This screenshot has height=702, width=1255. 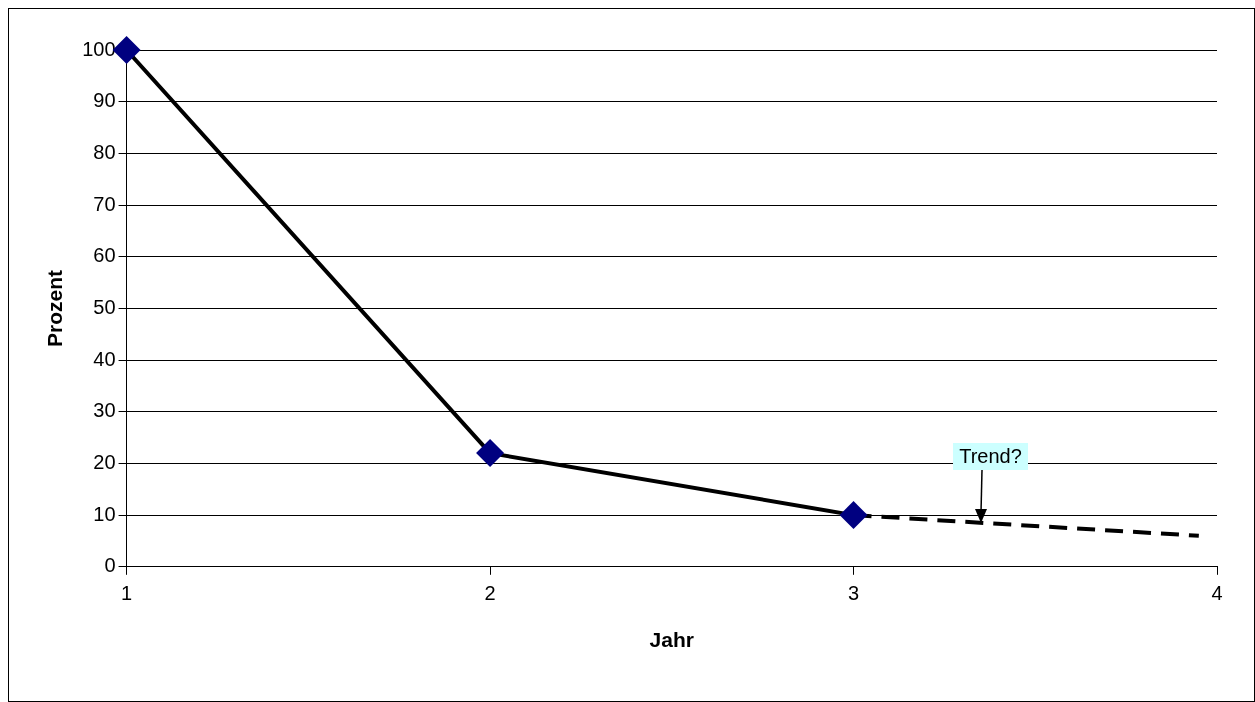 I want to click on y-tick-label: 100, so click(x=99, y=48).